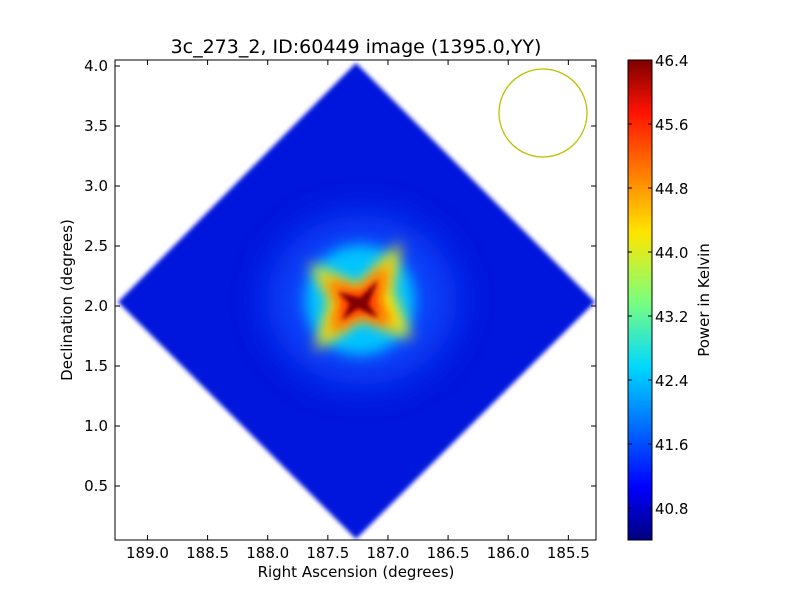 The width and height of the screenshot is (800, 600). I want to click on x-tick-label: 187.5, so click(327, 553).